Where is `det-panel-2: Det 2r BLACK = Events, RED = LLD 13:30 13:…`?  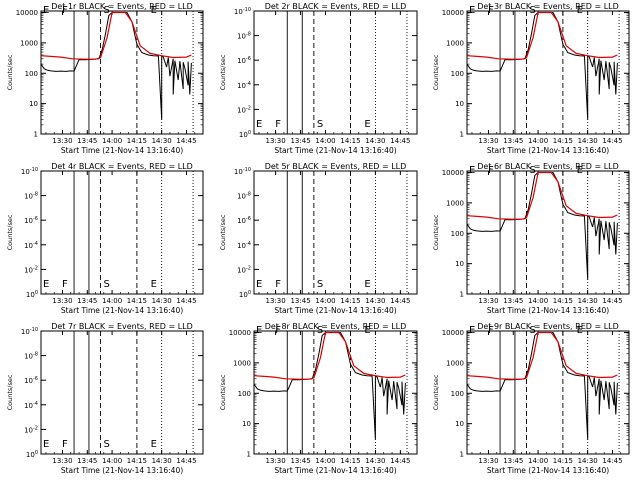
det-panel-2: Det 2r BLACK = Events, RED = LLD 13:30 13:… is located at coordinates (318, 78).